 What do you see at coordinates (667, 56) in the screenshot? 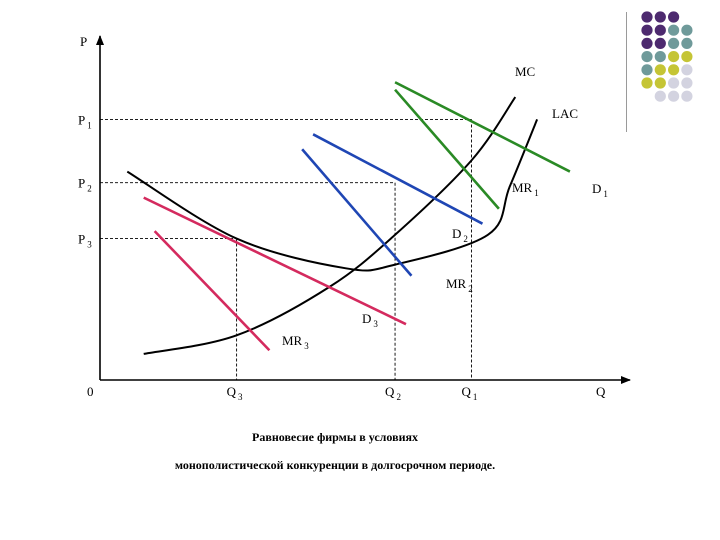
I see `decor-dots` at bounding box center [667, 56].